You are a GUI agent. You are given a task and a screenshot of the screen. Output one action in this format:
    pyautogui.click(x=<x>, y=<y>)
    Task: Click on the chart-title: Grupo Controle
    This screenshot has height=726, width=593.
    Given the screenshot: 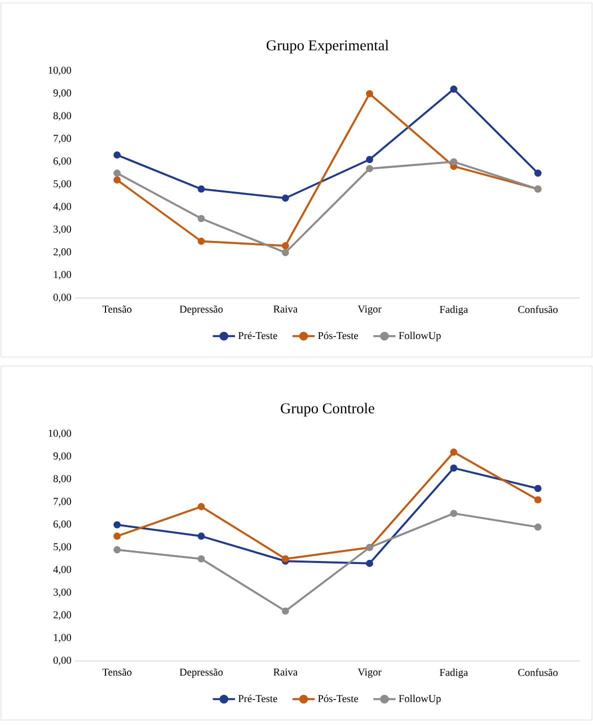 What is the action you would take?
    pyautogui.click(x=327, y=409)
    